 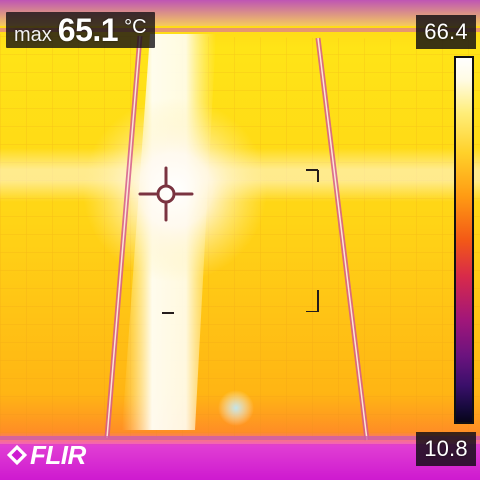 I want to click on measurement-box-corner-bottom-left-icon, so click(x=168, y=313).